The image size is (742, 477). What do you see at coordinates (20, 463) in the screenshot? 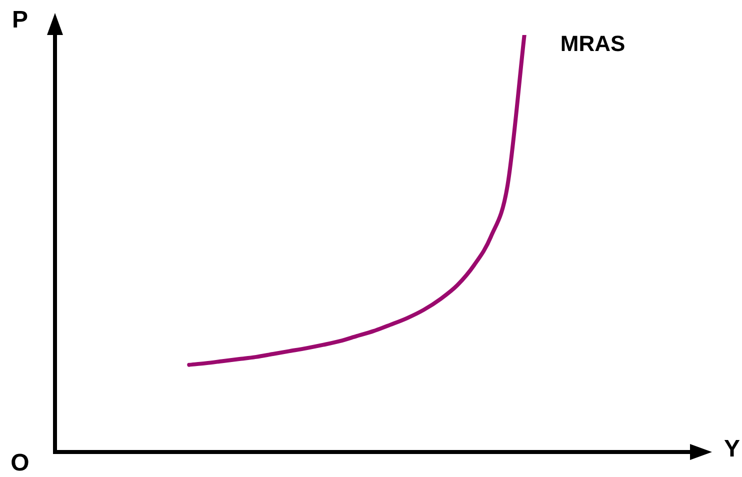
I see `text: O` at bounding box center [20, 463].